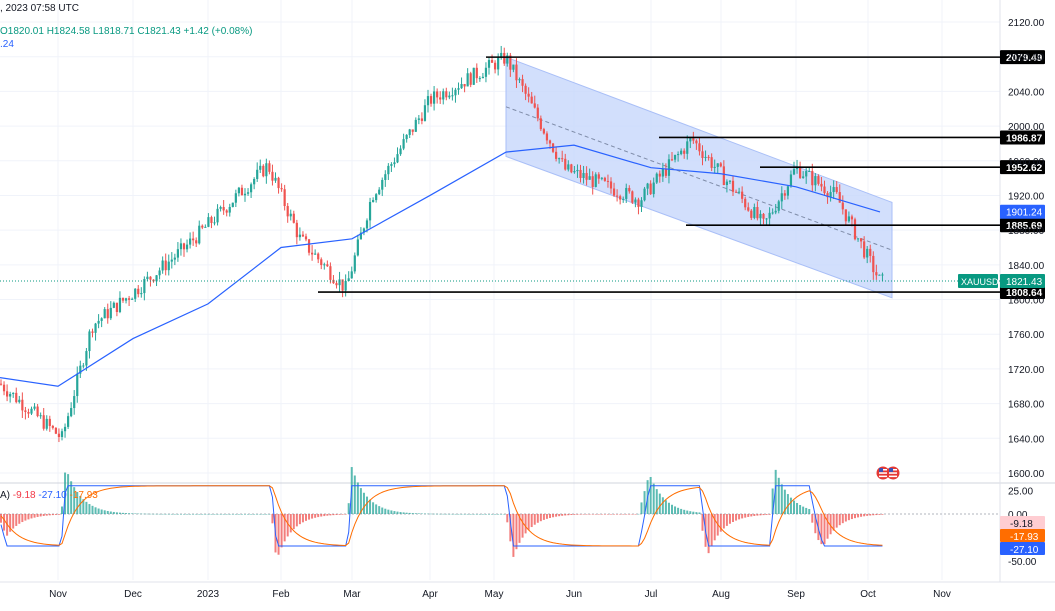  What do you see at coordinates (441, 516) in the screenshot?
I see `macd-signal-line` at bounding box center [441, 516].